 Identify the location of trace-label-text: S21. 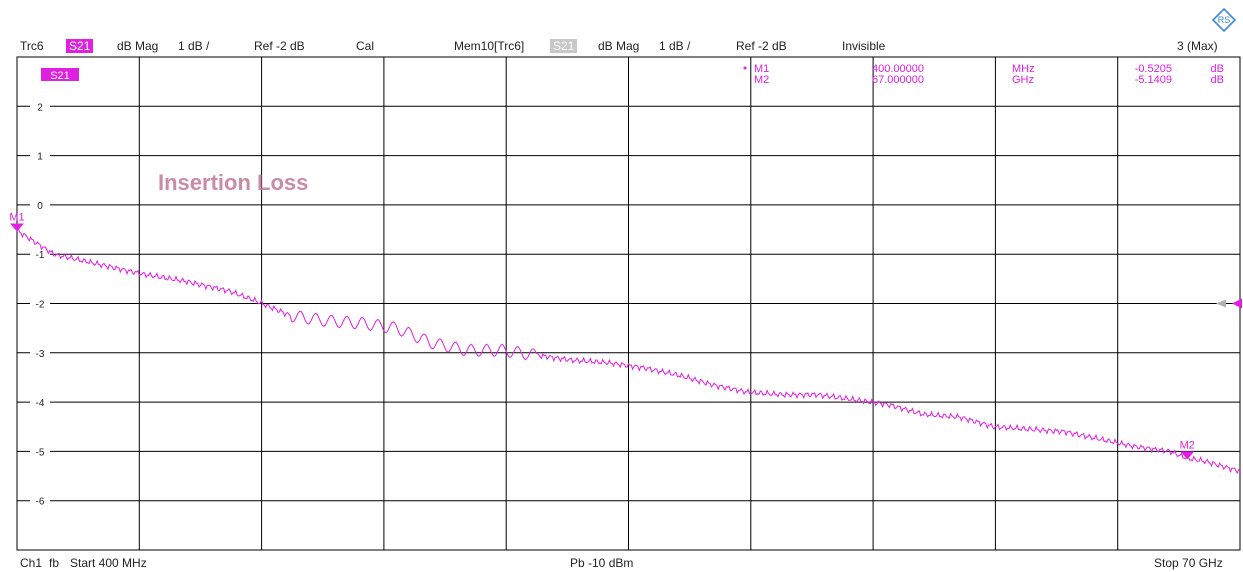
(60, 76).